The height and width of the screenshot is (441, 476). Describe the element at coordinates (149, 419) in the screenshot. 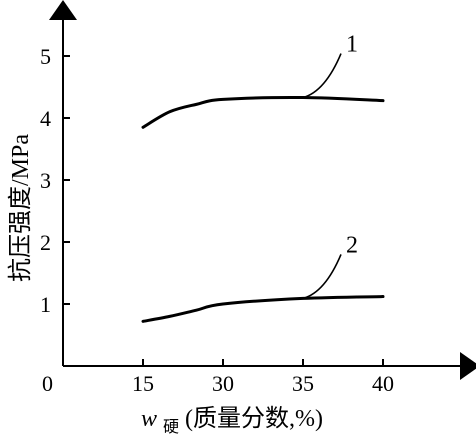

I see `x-axis-label-symbol: w` at that location.